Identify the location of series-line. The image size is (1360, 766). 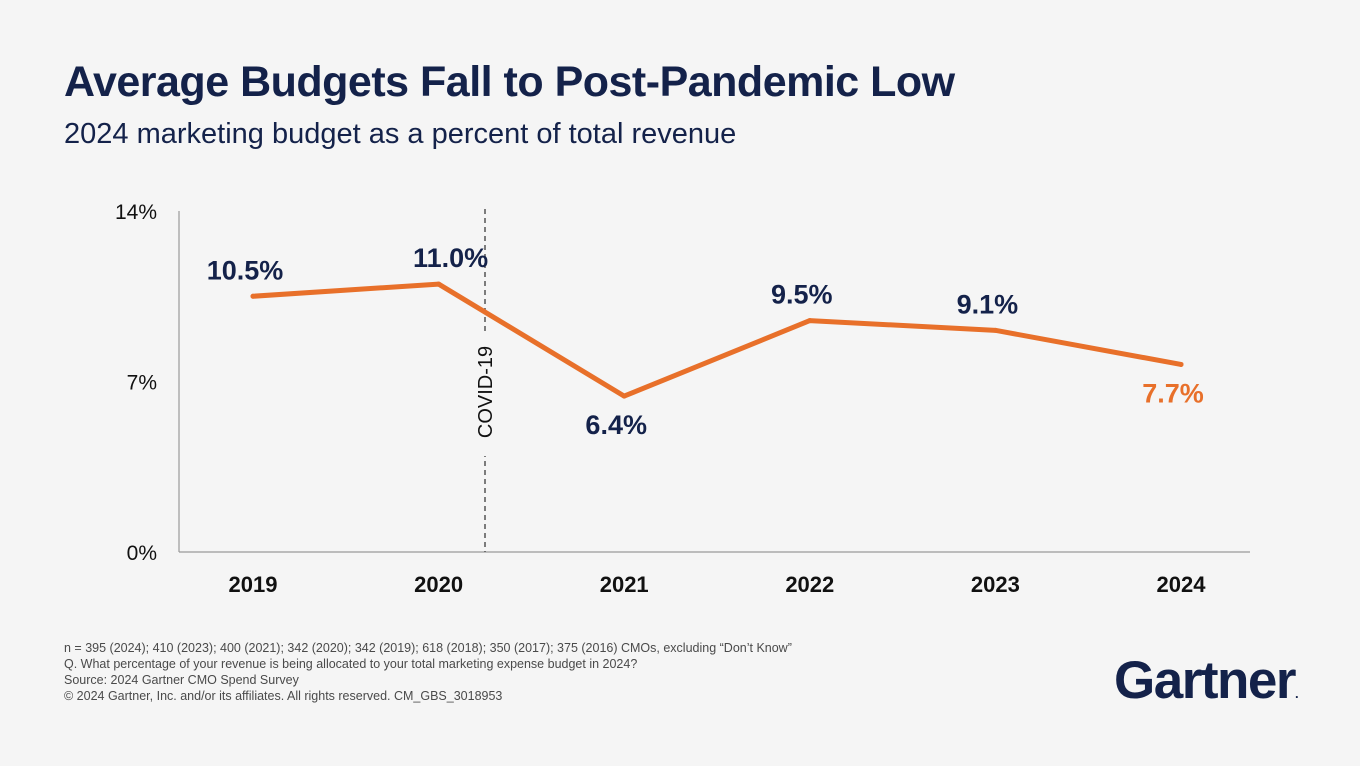
(717, 340).